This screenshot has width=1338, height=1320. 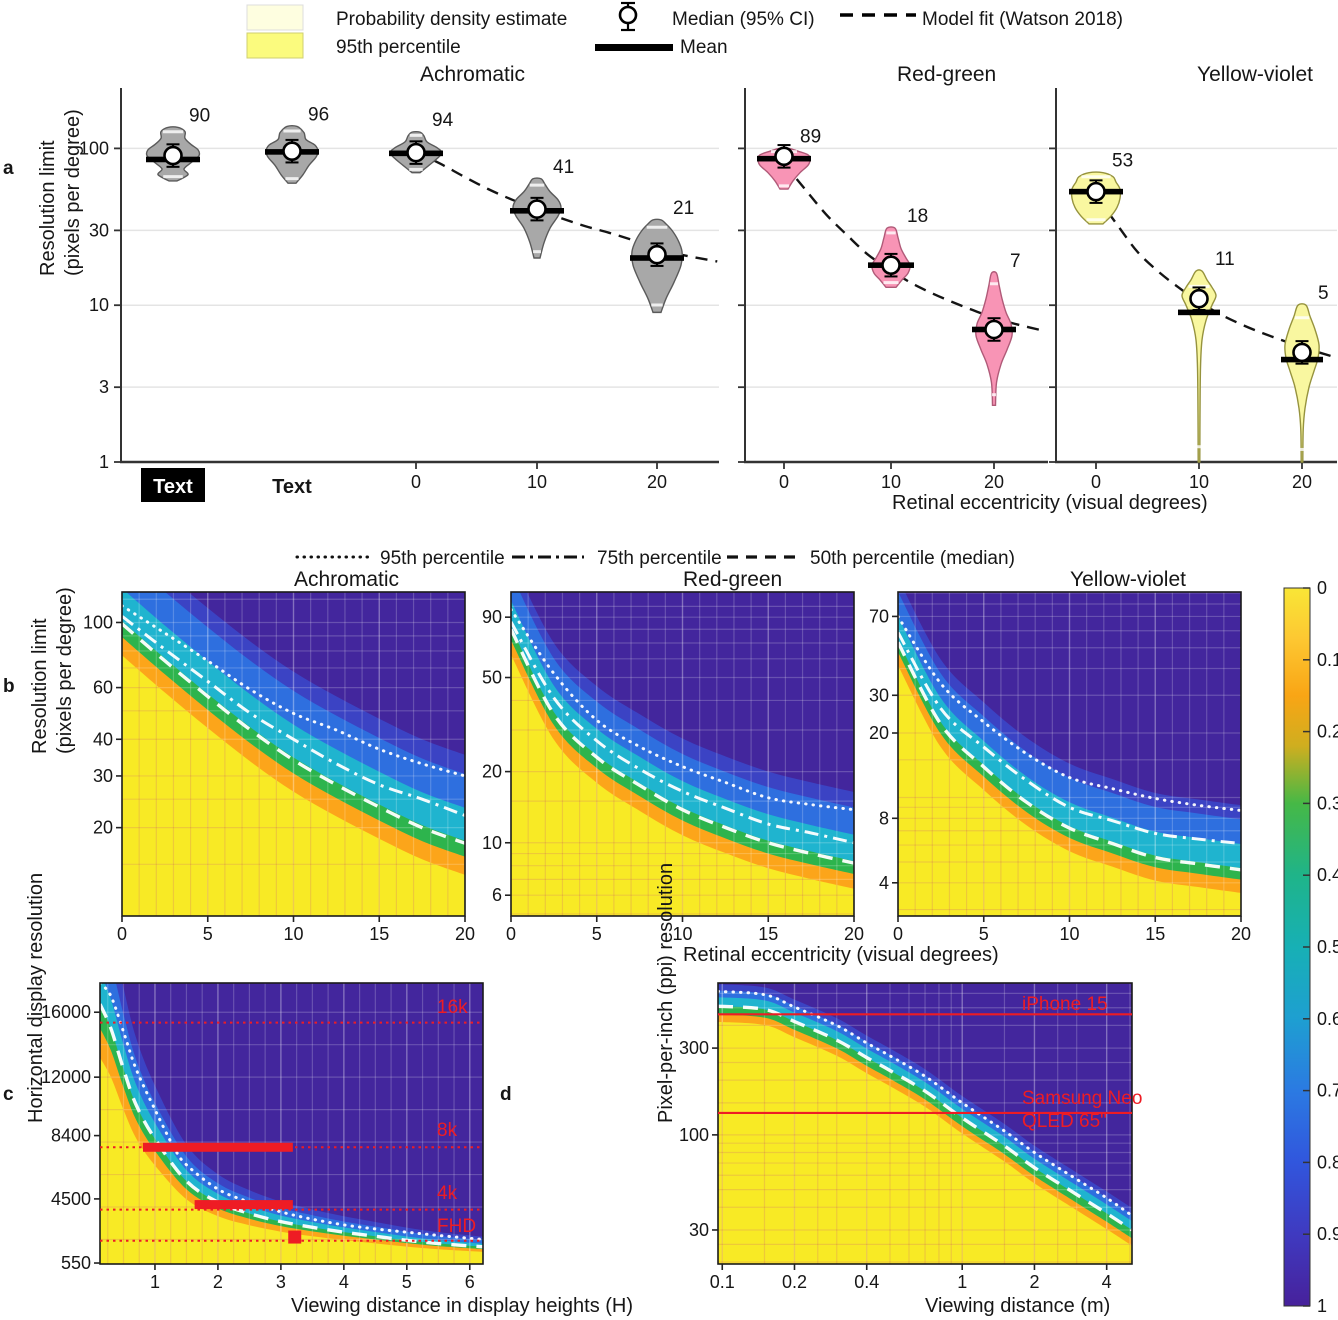 What do you see at coordinates (1064, 1121) in the screenshot?
I see `panel-d-samsung-label-line2: QLED 65"` at bounding box center [1064, 1121].